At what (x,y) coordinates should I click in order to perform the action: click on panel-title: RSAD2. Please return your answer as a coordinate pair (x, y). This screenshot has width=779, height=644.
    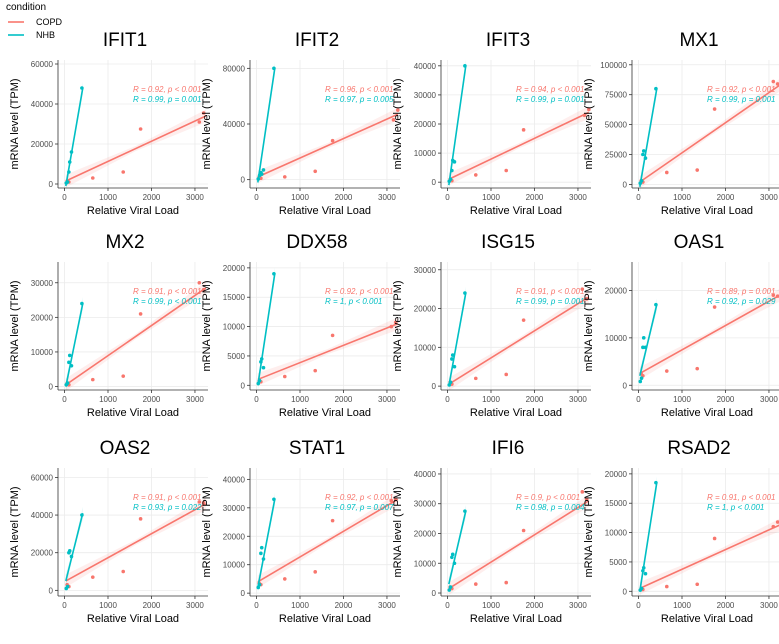
    Looking at the image, I should click on (698, 448).